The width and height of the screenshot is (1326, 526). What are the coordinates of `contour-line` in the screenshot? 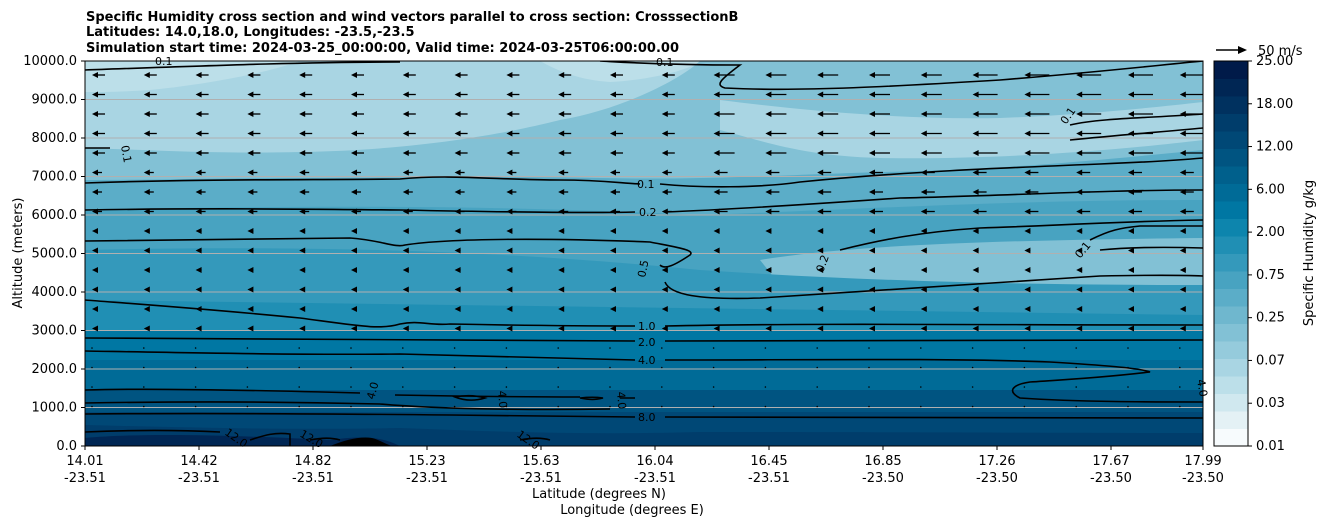 It's located at (1021, 235).